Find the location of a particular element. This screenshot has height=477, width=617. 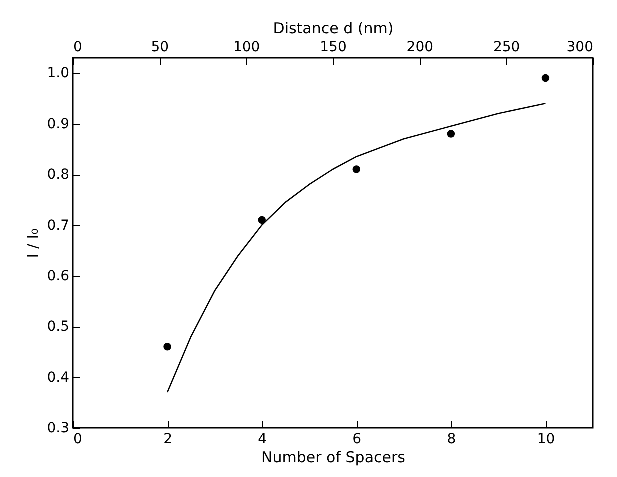

x2-tick-label: 300 is located at coordinates (580, 48).